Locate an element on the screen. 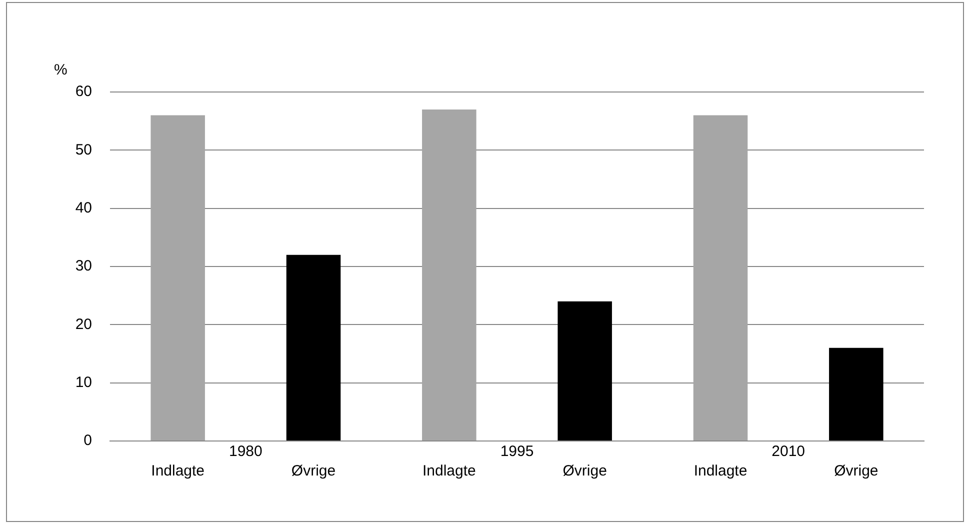 The width and height of the screenshot is (969, 526). series-label: Indlagte is located at coordinates (178, 471).